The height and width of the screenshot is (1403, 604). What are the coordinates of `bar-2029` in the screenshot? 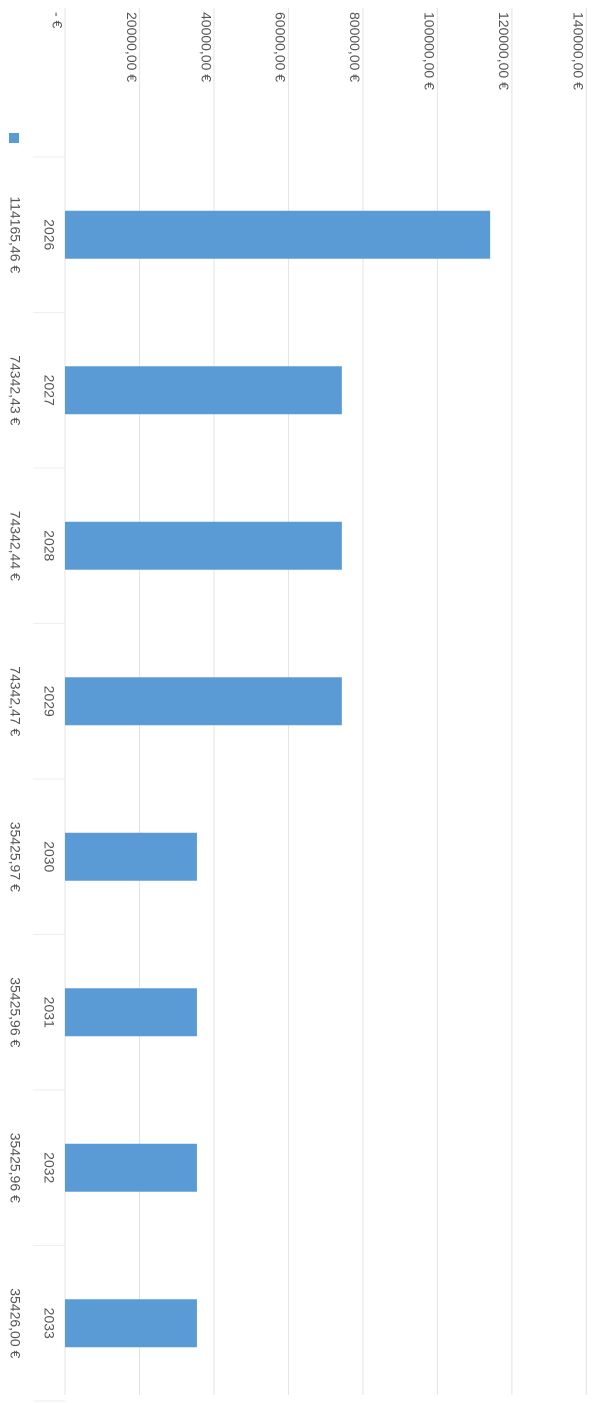 It's located at (203, 701).